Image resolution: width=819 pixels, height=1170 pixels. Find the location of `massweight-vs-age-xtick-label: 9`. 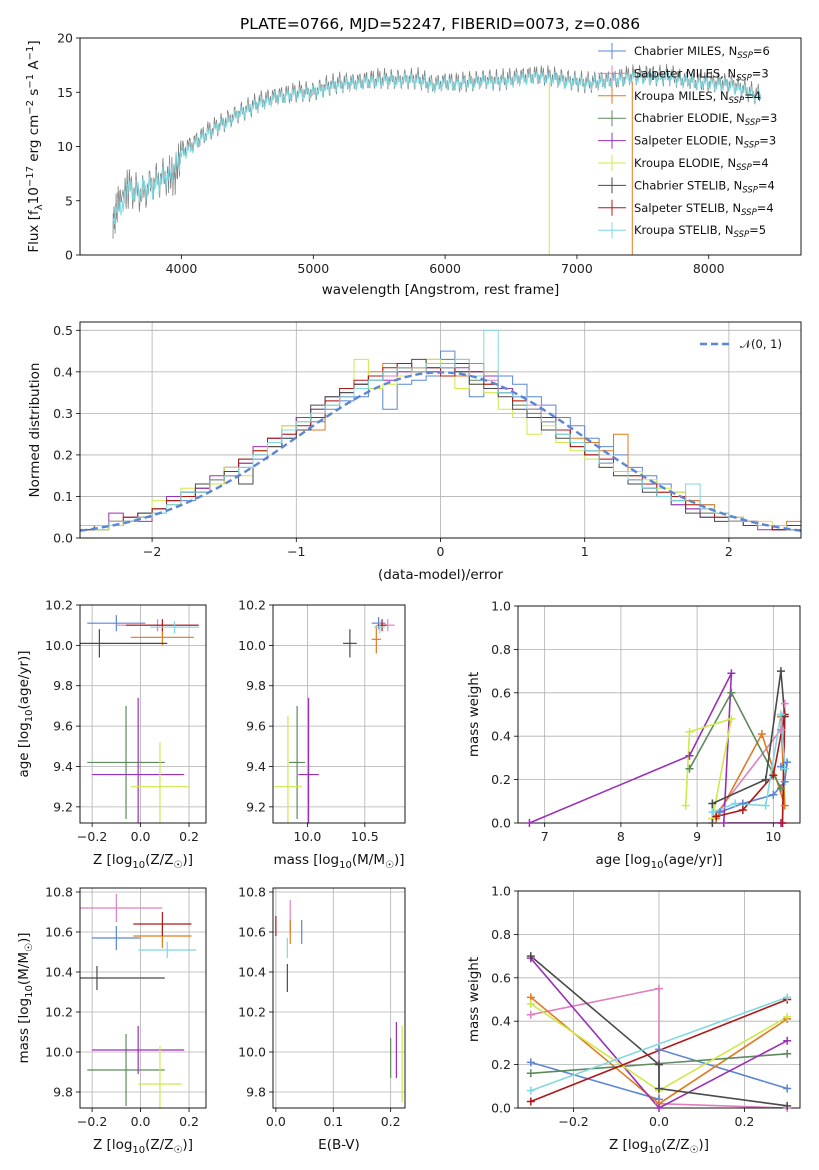

massweight-vs-age-xtick-label: 9 is located at coordinates (697, 836).